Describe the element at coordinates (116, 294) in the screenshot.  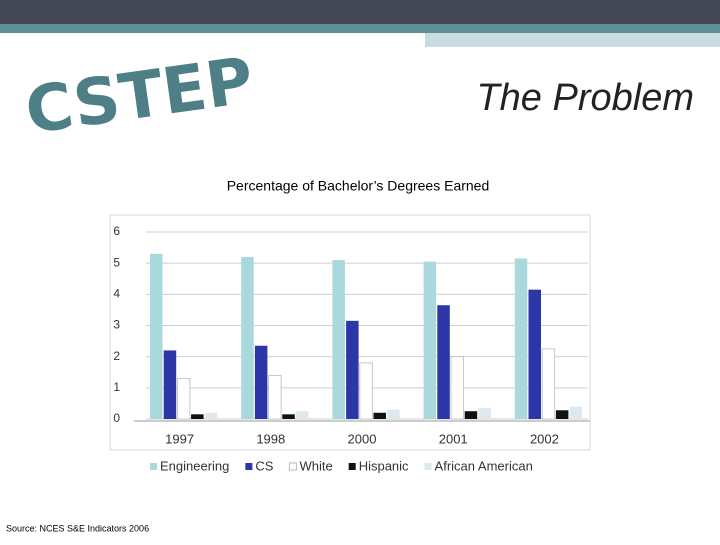
I see `y-tick-label: 4` at that location.